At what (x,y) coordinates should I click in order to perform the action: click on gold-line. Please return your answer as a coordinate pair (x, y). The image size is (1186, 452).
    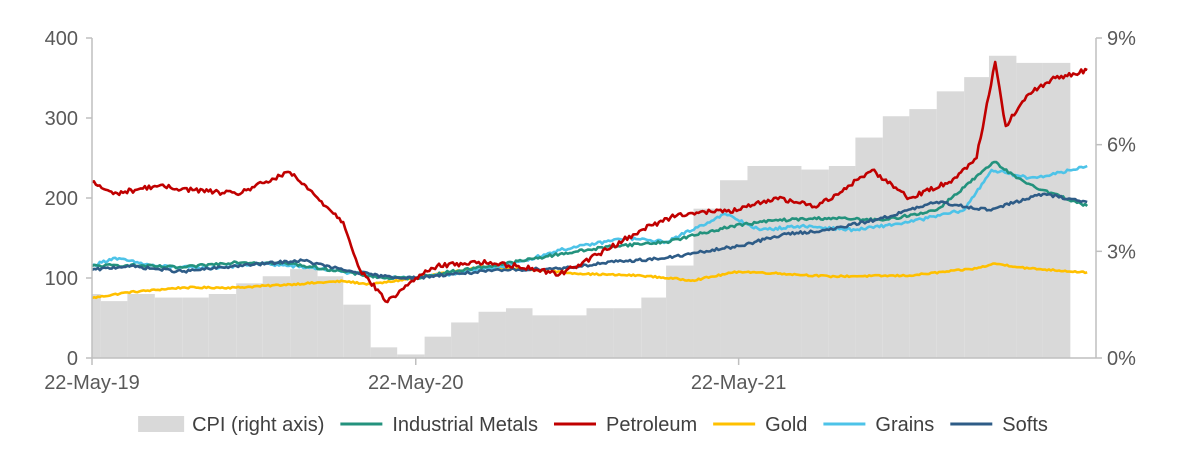
    Looking at the image, I should click on (589, 281).